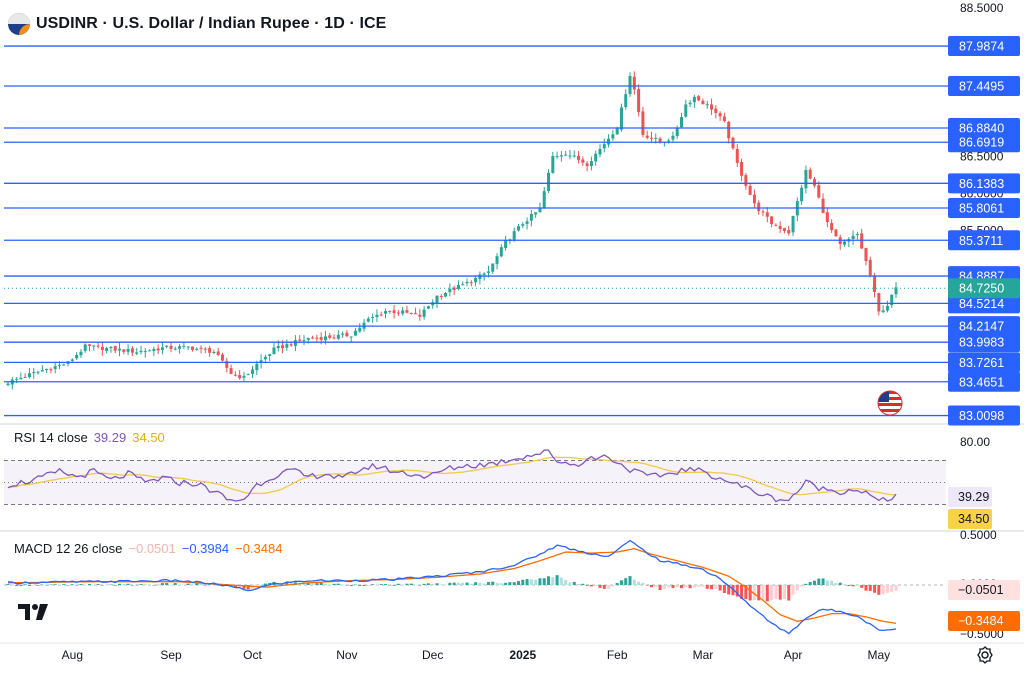  I want to click on us-flag-icon, so click(890, 403).